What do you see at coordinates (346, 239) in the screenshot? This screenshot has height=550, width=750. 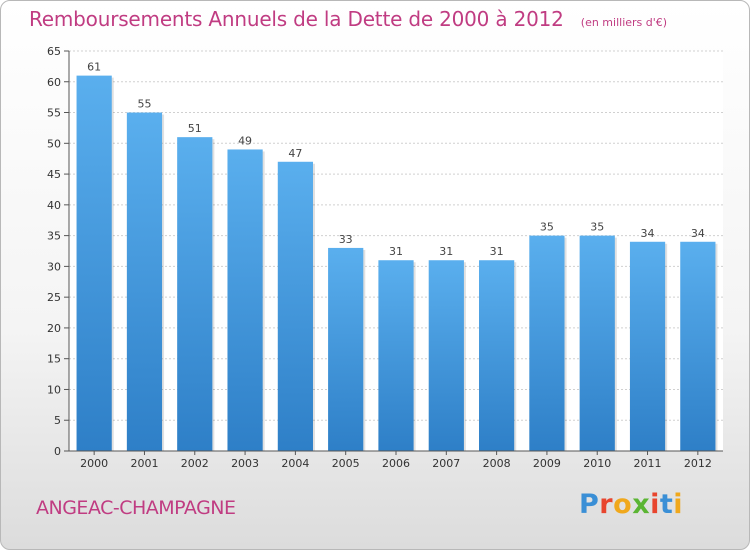 I see `data-label: 33` at bounding box center [346, 239].